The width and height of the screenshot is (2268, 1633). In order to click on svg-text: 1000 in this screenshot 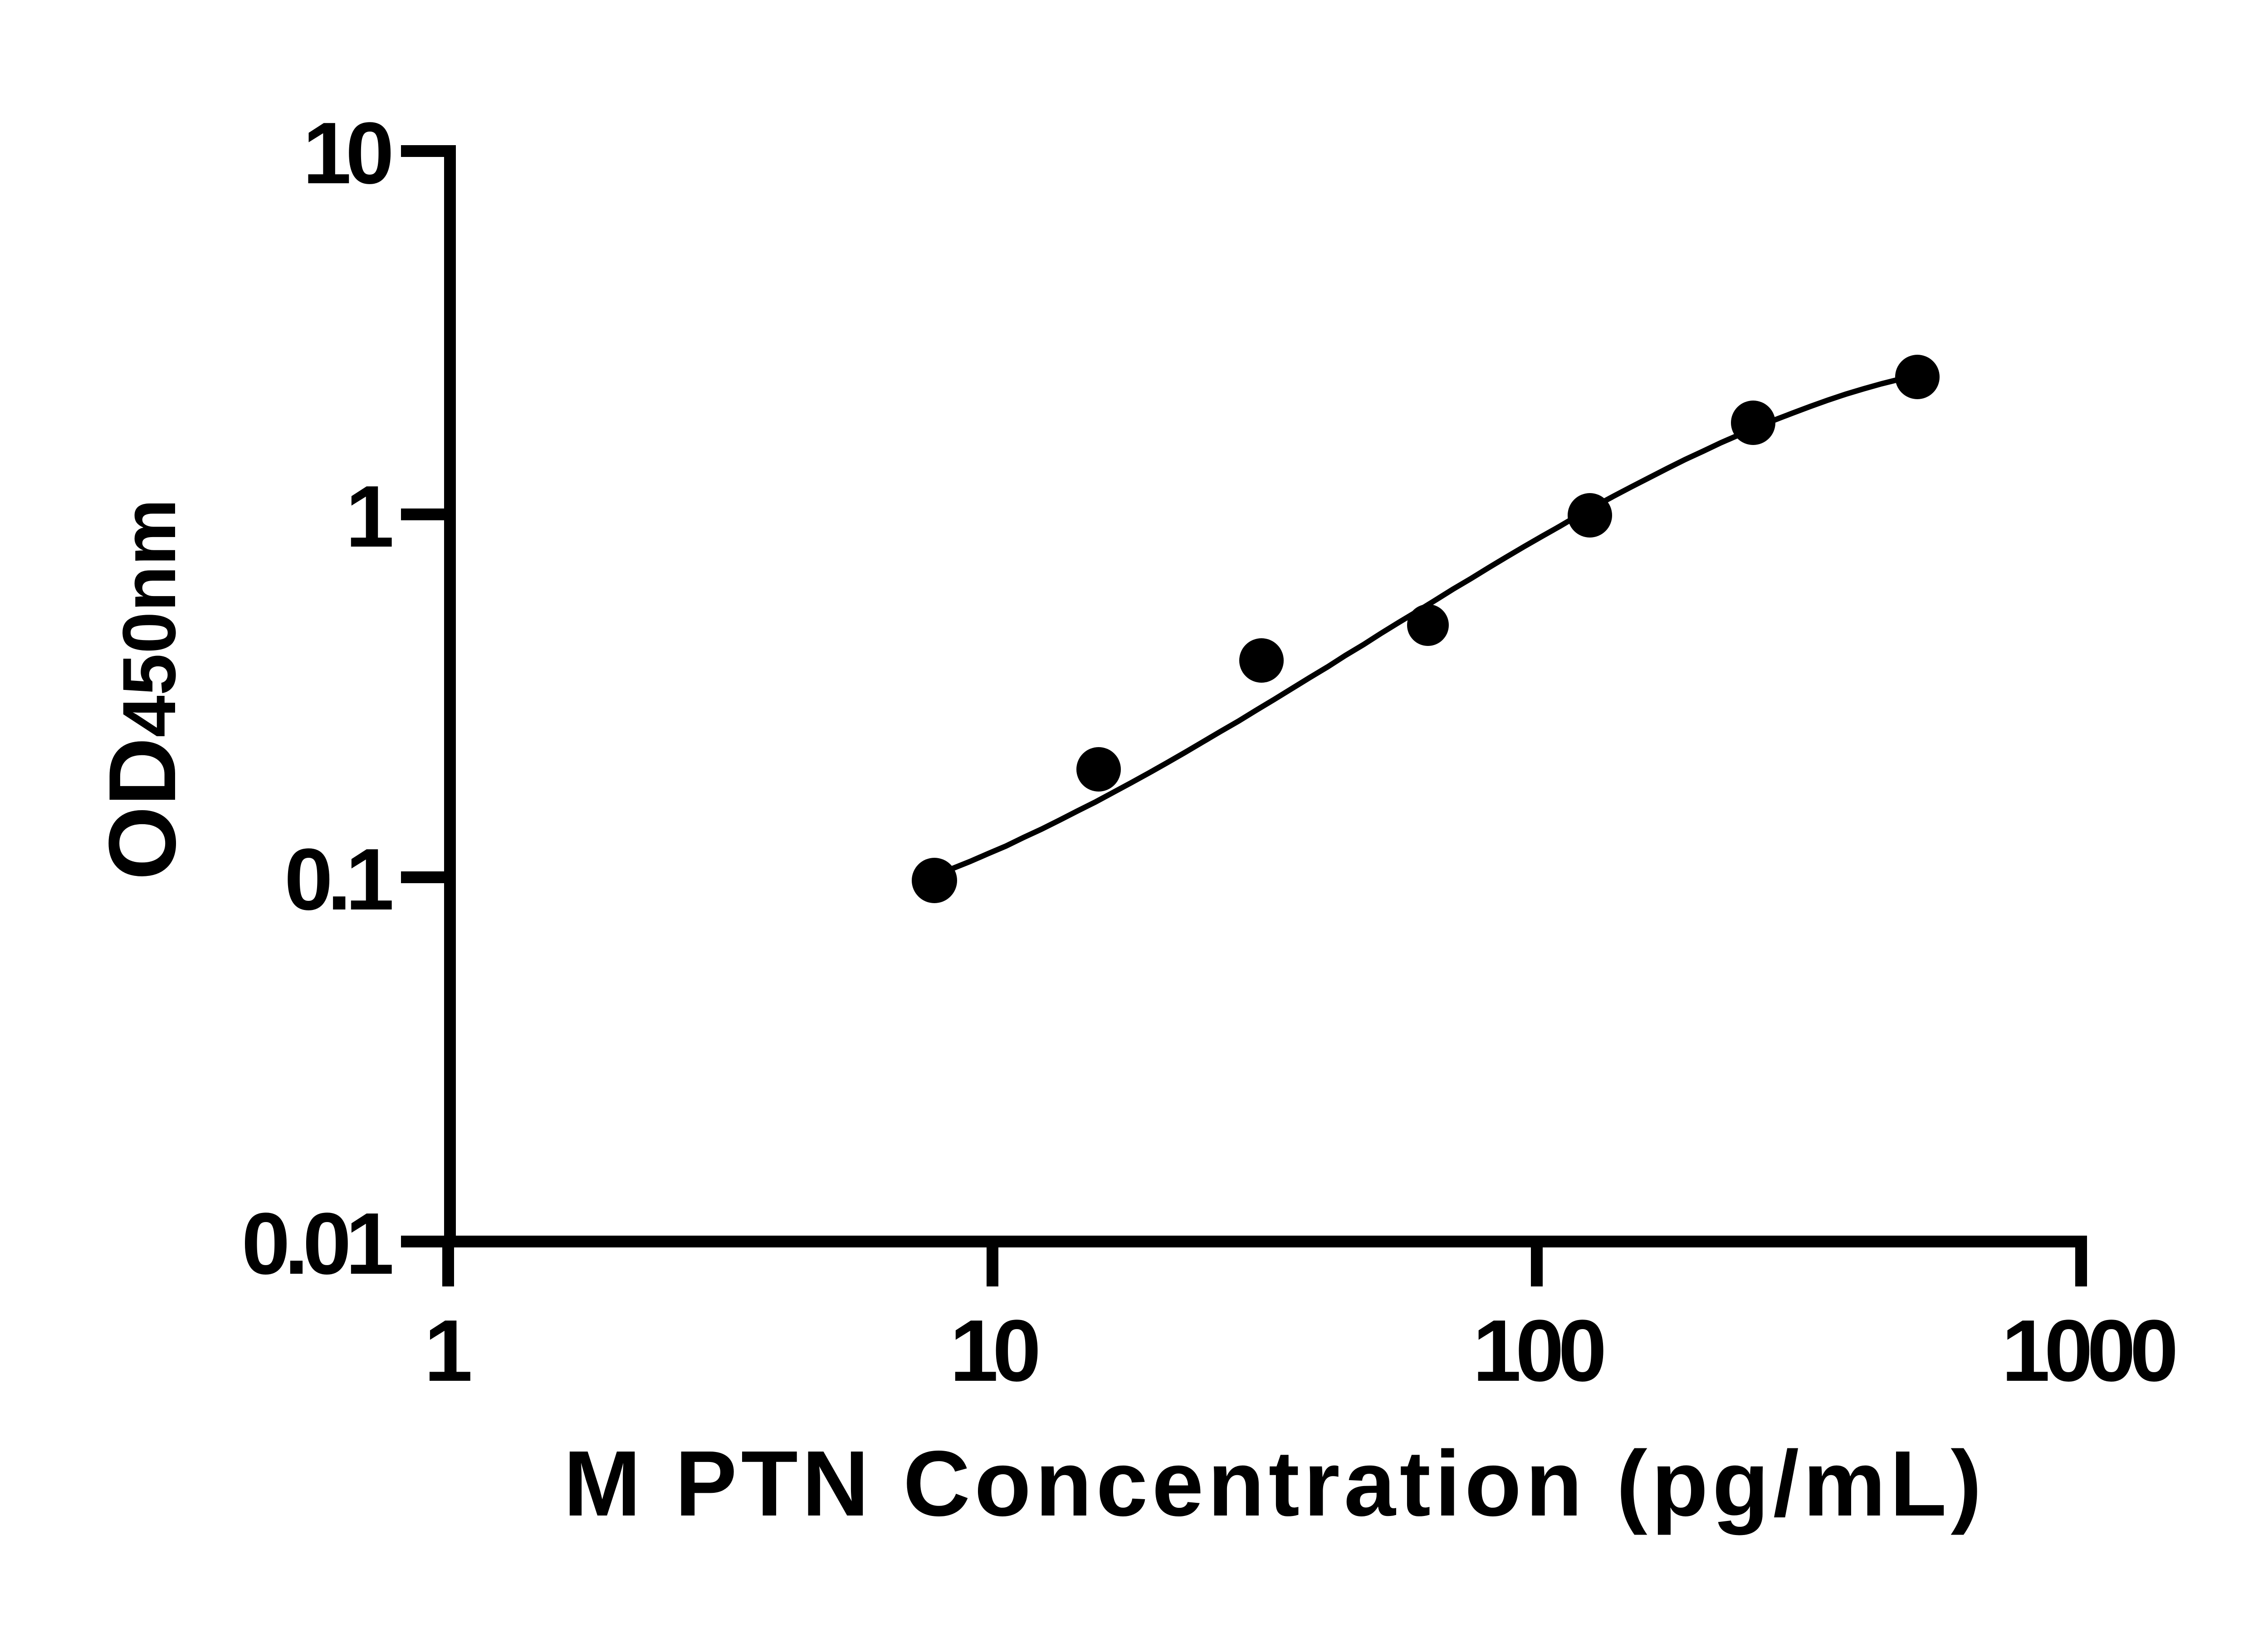, I will do `click(2088, 1350)`.